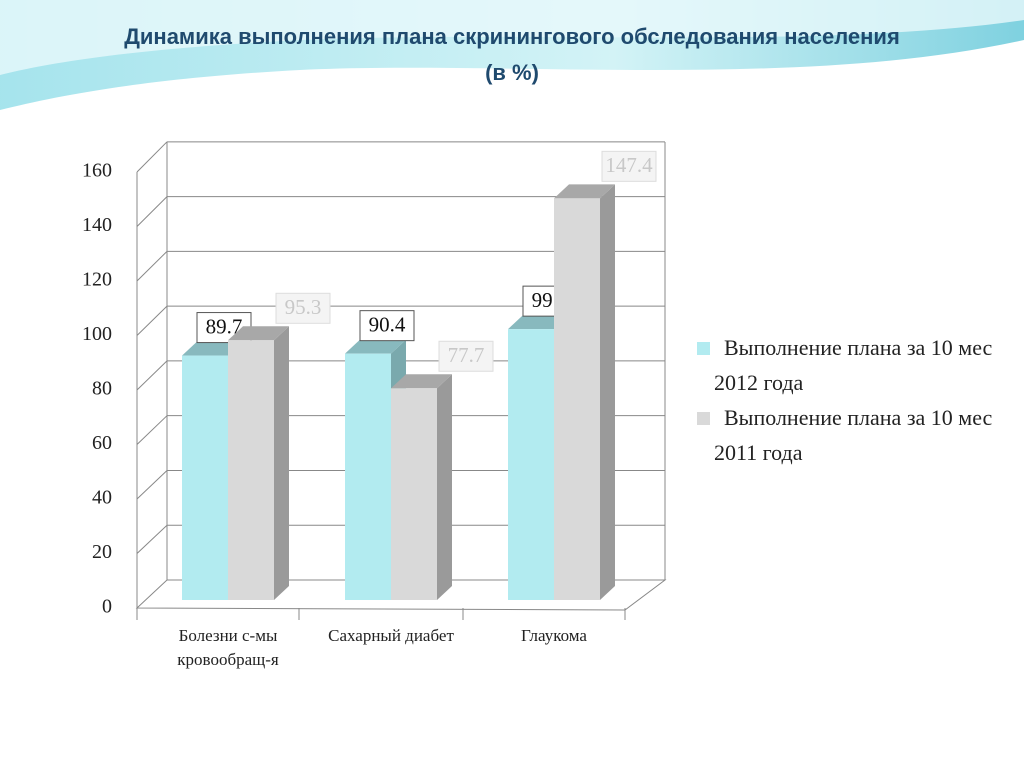 Image resolution: width=1024 pixels, height=768 pixels. What do you see at coordinates (102, 389) in the screenshot?
I see `y-tick-label: 80` at bounding box center [102, 389].